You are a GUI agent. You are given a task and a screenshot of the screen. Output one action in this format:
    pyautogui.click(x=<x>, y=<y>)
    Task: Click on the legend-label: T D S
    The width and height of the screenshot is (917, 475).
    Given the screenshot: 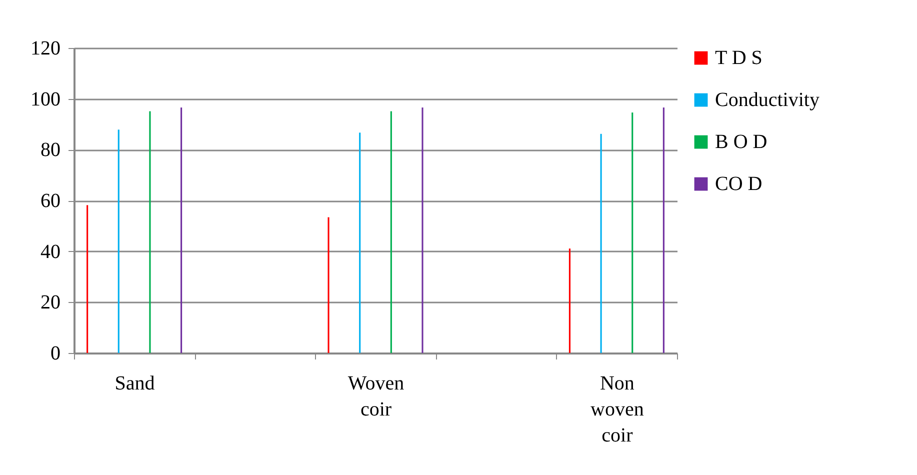 What is the action you would take?
    pyautogui.click(x=738, y=58)
    